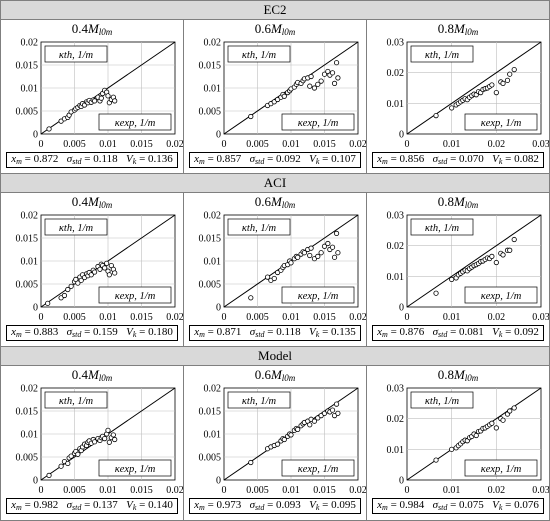 This screenshot has width=550, height=521. I want to click on stat-std-value: = 0.118, so click(282, 331).